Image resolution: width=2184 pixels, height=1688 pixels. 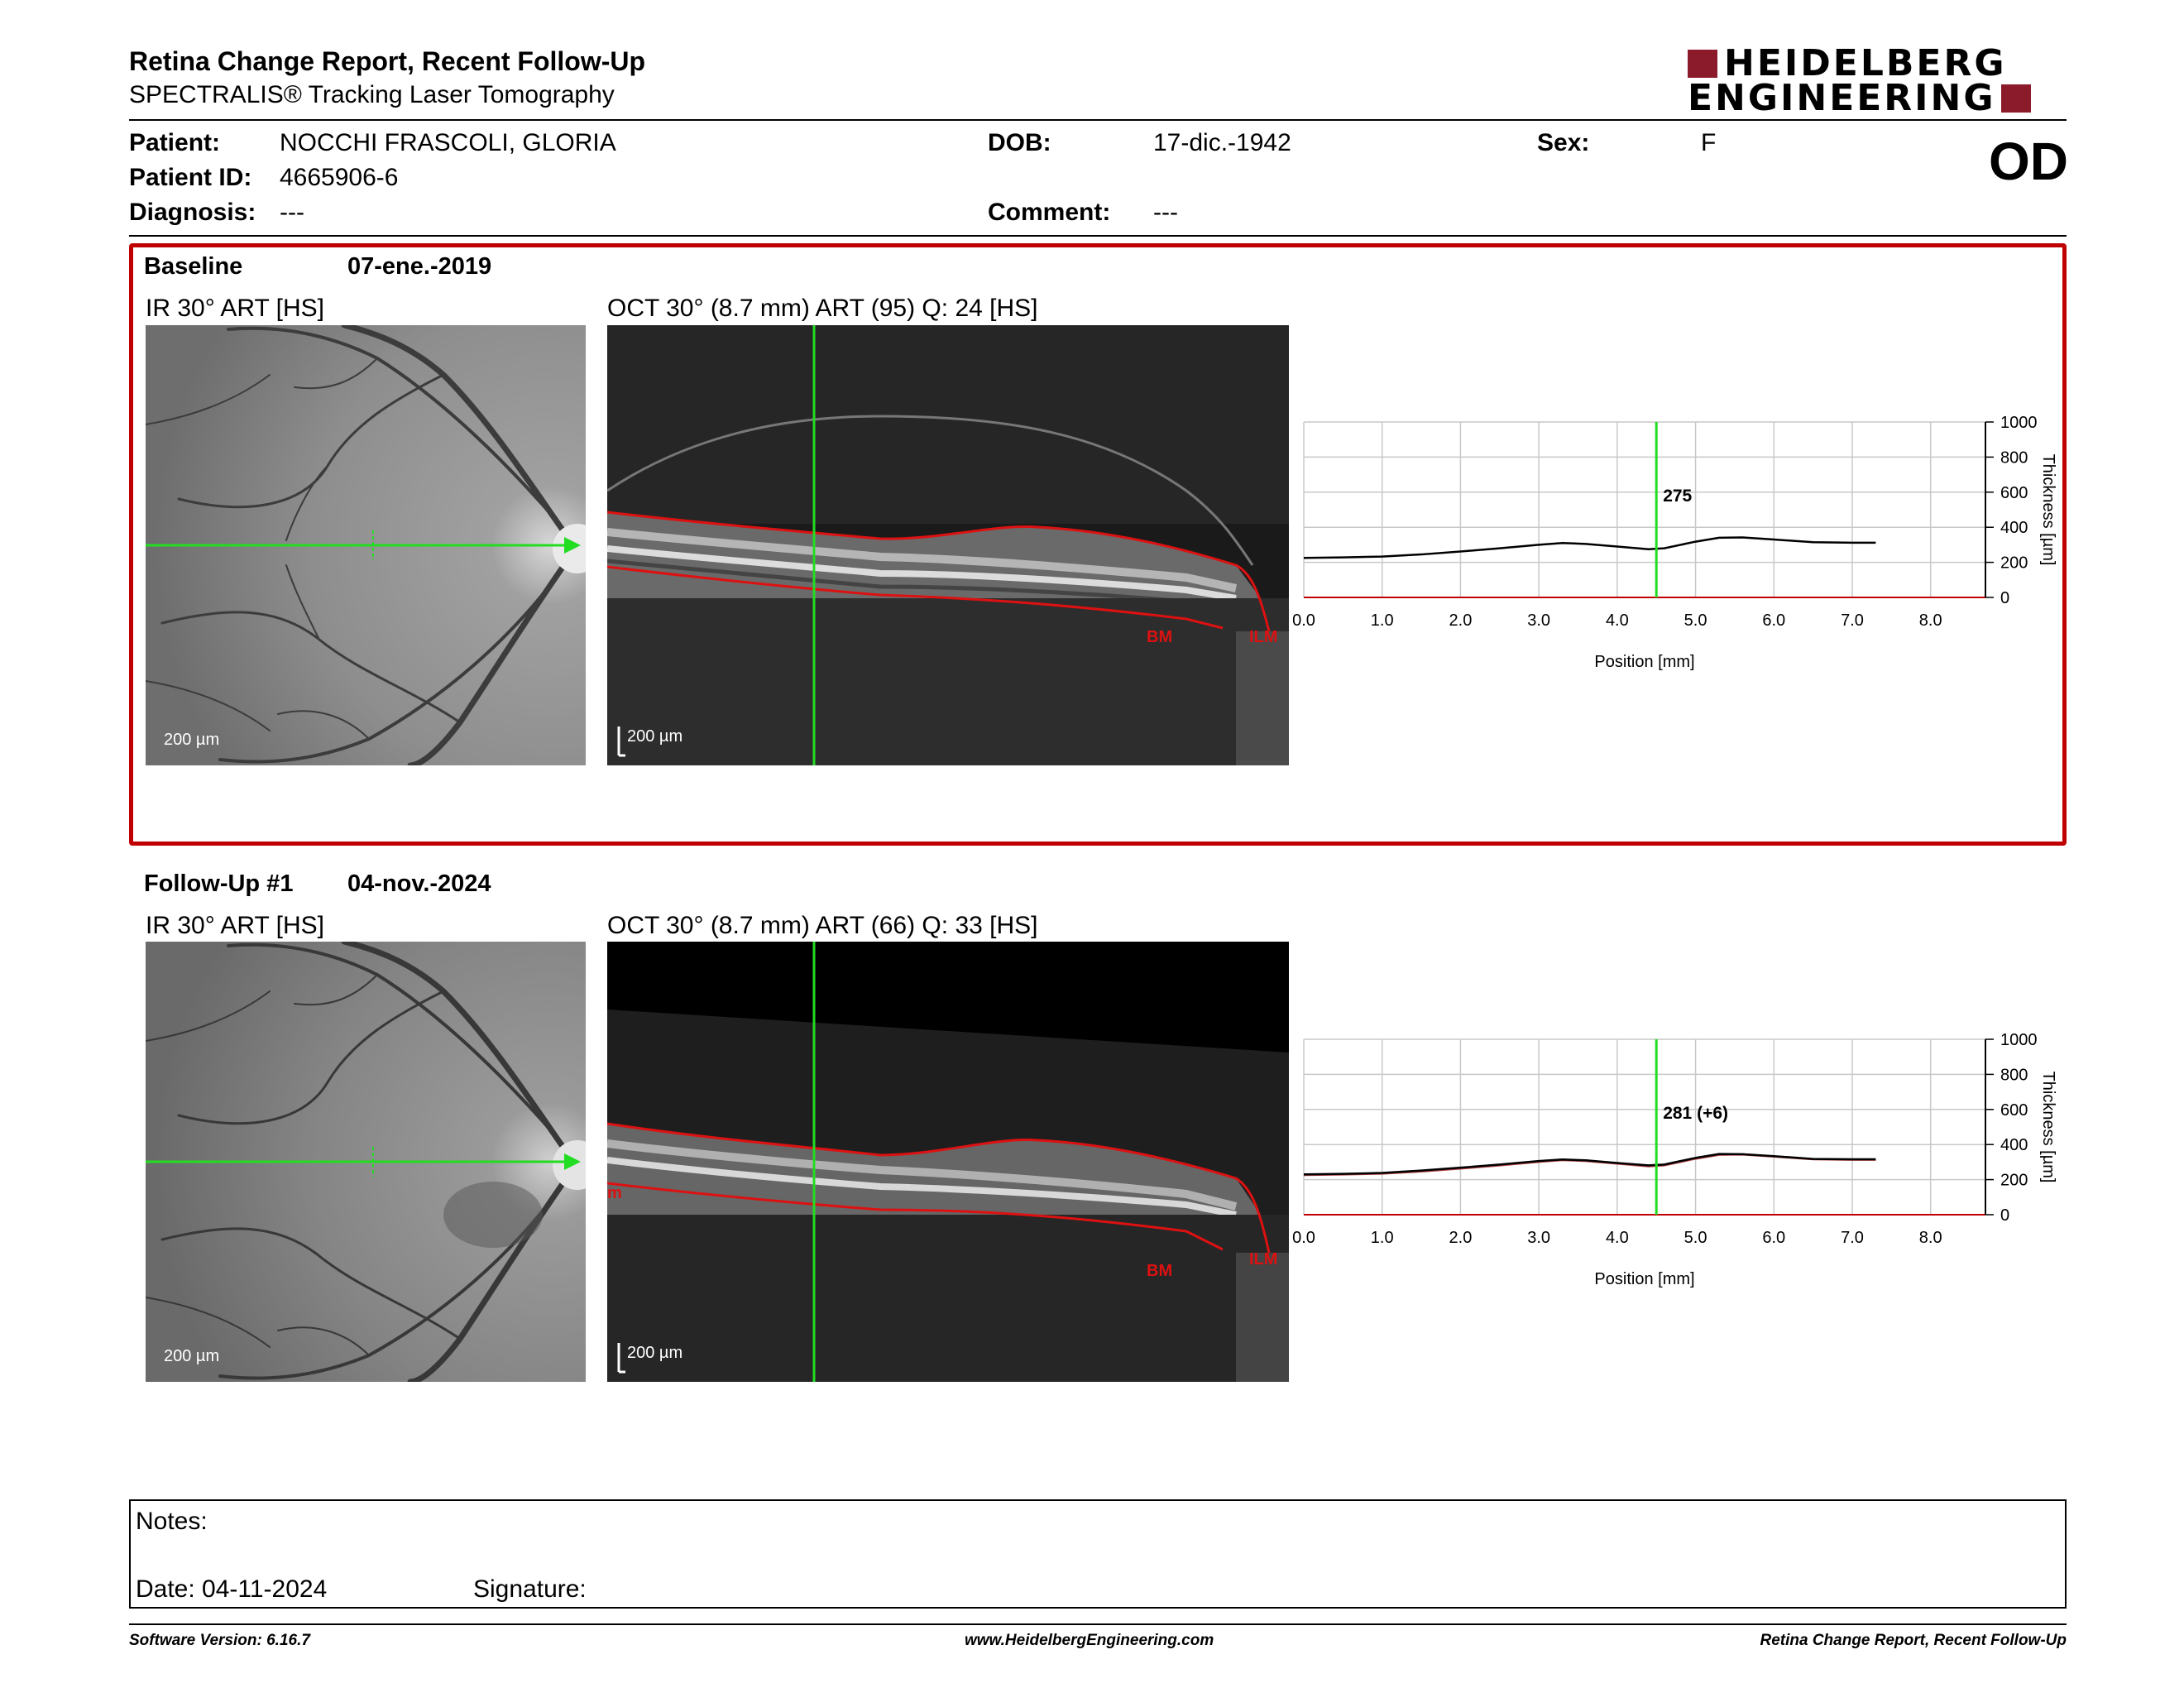 What do you see at coordinates (655, 1353) in the screenshot?
I see `followup-oct-scale: 200 µm` at bounding box center [655, 1353].